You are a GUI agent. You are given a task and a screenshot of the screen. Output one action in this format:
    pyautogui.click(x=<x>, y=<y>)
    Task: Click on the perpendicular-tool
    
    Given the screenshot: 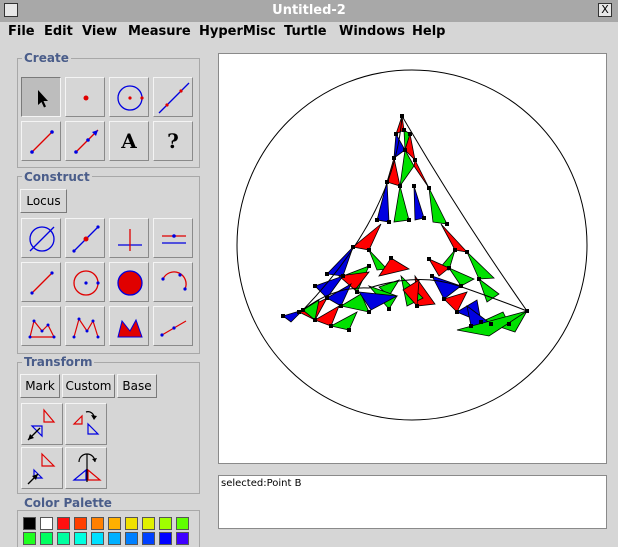 What is the action you would take?
    pyautogui.click(x=129, y=238)
    